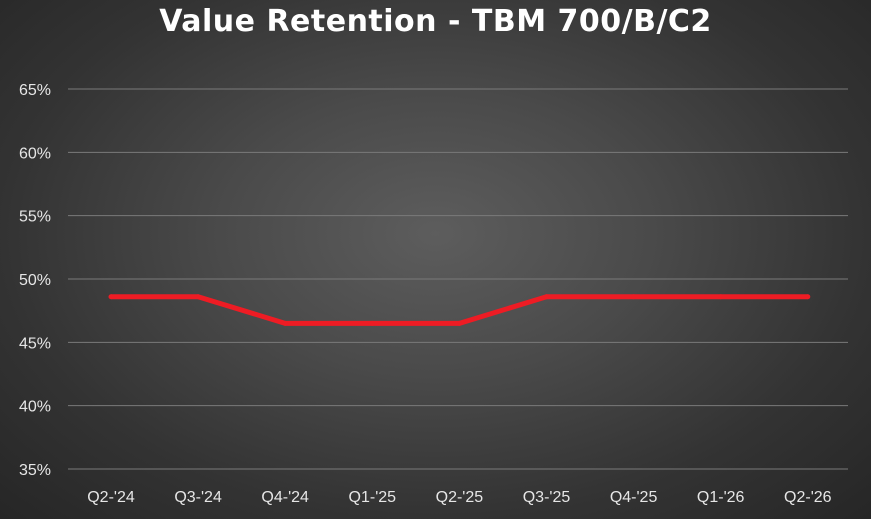  I want to click on x-tick-label: Q2-'26, so click(808, 497).